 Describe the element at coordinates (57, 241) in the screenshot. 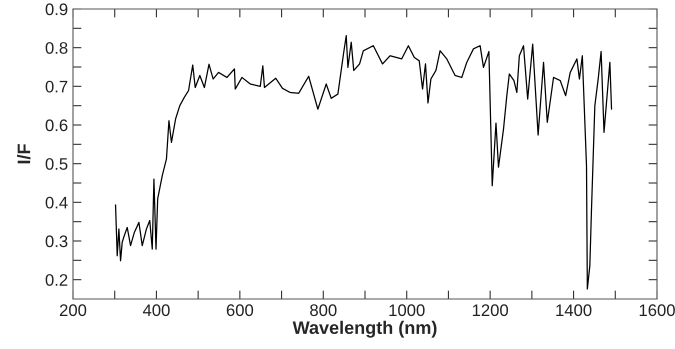

I see `y-tick-label: 0.3` at that location.